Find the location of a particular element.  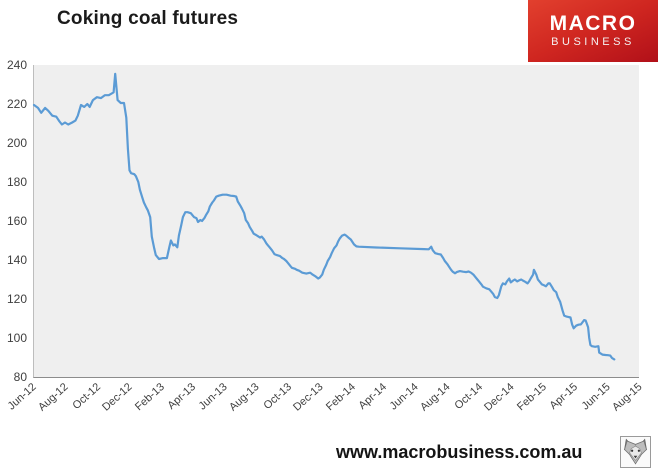

y-axis-tick-label: 140 is located at coordinates (16, 260).